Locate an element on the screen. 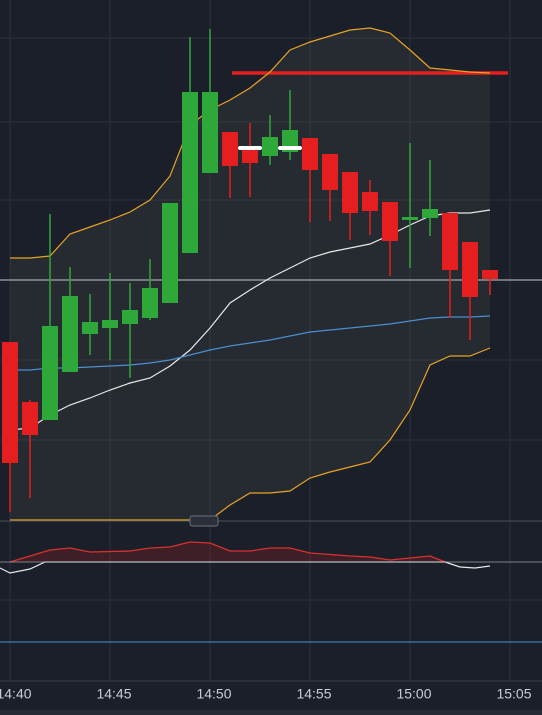 The height and width of the screenshot is (715, 542). indicator-line is located at coordinates (250, 343).